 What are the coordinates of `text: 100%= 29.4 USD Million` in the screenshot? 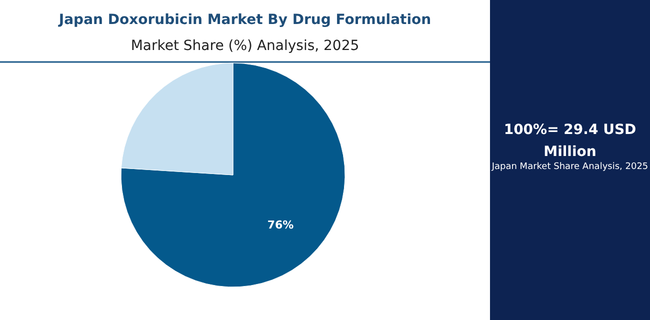 It's located at (570, 141).